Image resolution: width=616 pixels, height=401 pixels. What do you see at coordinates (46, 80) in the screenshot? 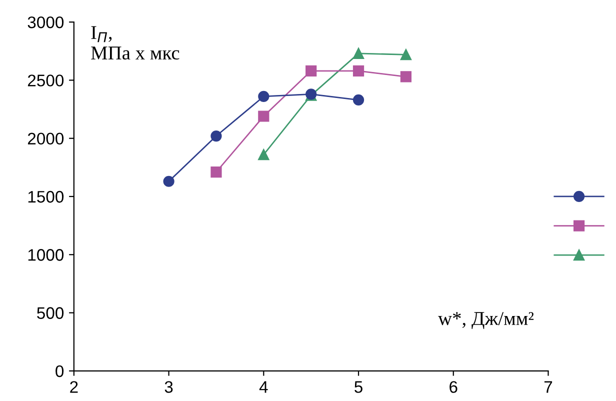
I see `y-tick-label: 2500` at bounding box center [46, 80].